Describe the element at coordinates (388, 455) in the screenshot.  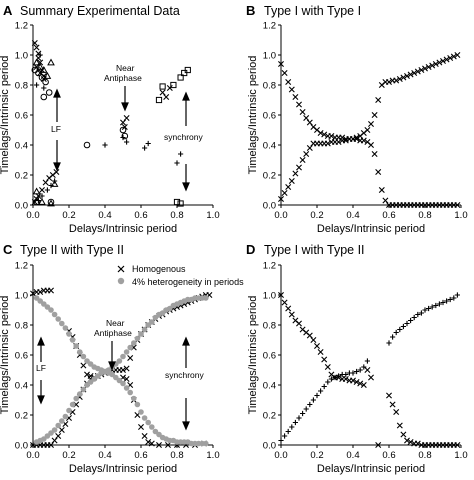
I see `panel-d-xtick-label: 0.6` at that location.